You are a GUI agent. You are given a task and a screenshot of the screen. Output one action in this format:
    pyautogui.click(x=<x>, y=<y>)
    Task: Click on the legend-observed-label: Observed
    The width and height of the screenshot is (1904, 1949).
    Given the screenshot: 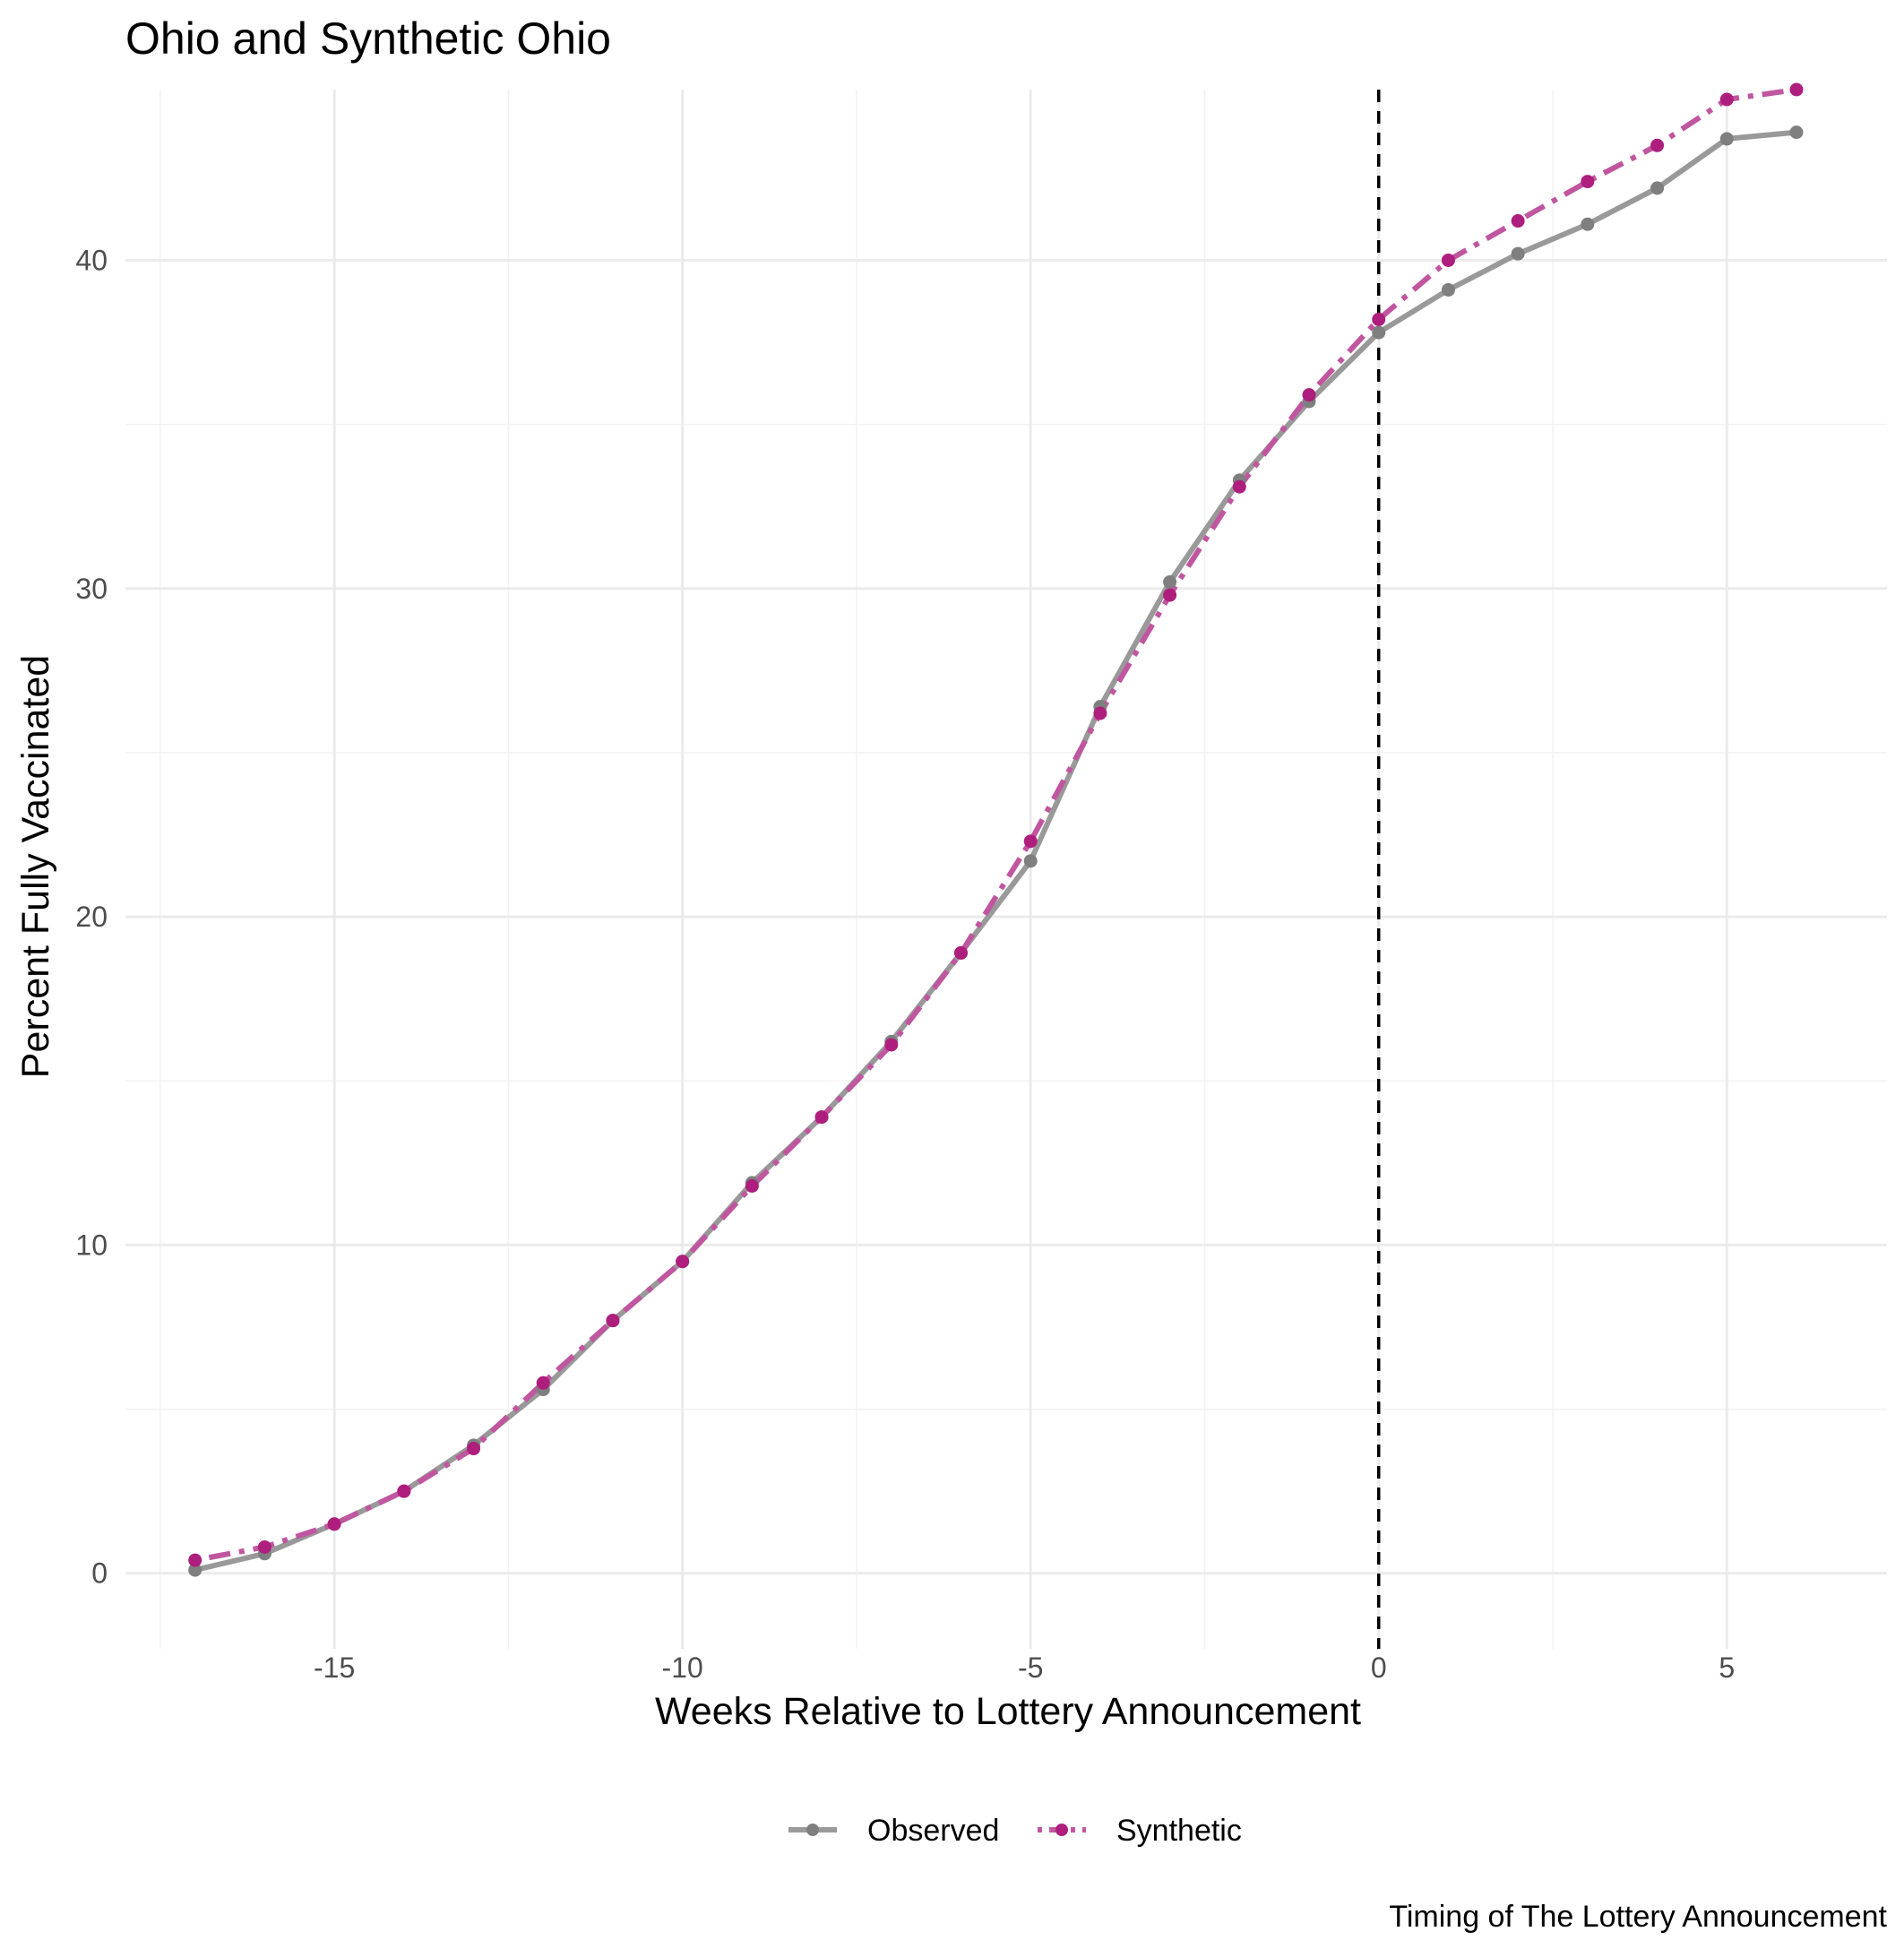 What is the action you would take?
    pyautogui.click(x=933, y=1831)
    